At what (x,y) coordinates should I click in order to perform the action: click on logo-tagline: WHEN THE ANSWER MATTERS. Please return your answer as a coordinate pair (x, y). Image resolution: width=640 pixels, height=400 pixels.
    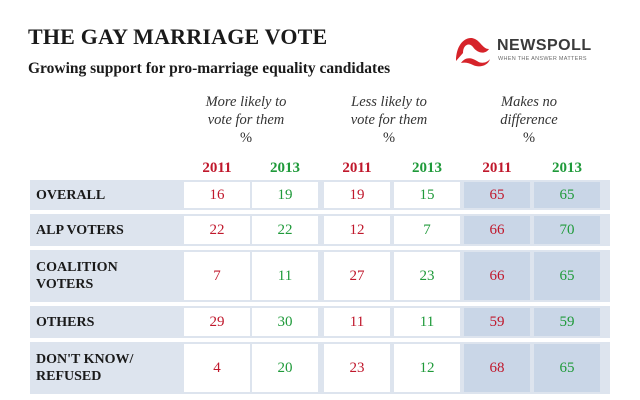
    Looking at the image, I should click on (542, 59).